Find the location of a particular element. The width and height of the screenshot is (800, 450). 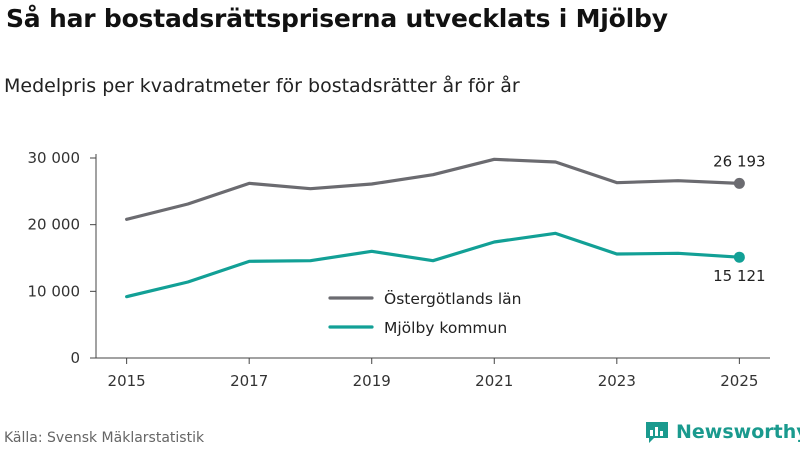

x-tick-label: 2019 is located at coordinates (372, 381).